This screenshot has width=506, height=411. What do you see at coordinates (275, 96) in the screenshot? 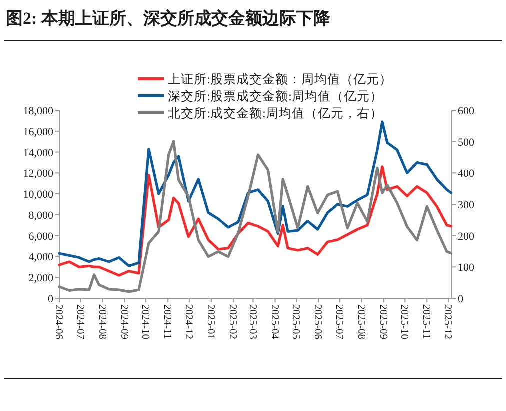
I see `legend-label: 深交所:股票成交金额:周均值（亿元）` at bounding box center [275, 96].